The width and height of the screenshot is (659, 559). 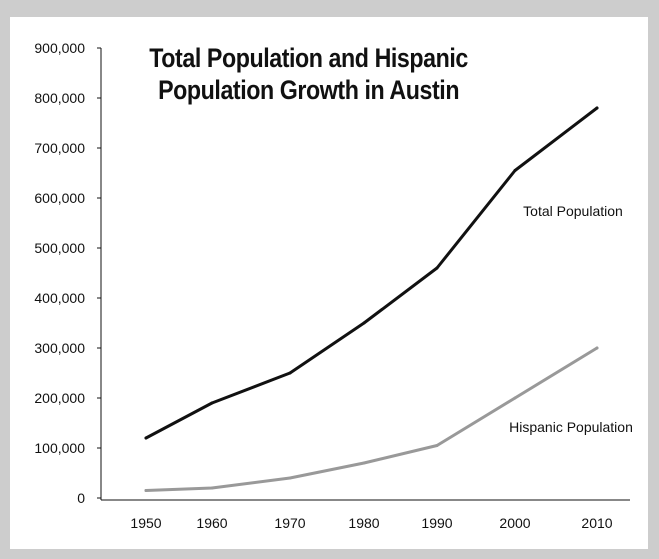 I want to click on y-tick-label: 400,000, so click(x=59, y=298).